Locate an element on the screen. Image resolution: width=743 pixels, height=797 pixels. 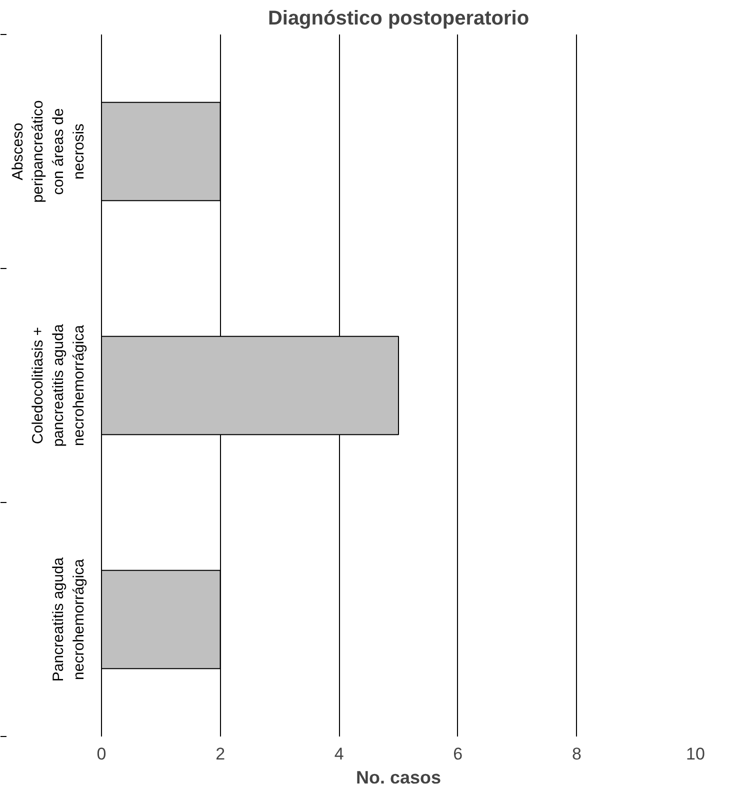
chart-title: Diagnóstico postoperatorio is located at coordinates (399, 19).